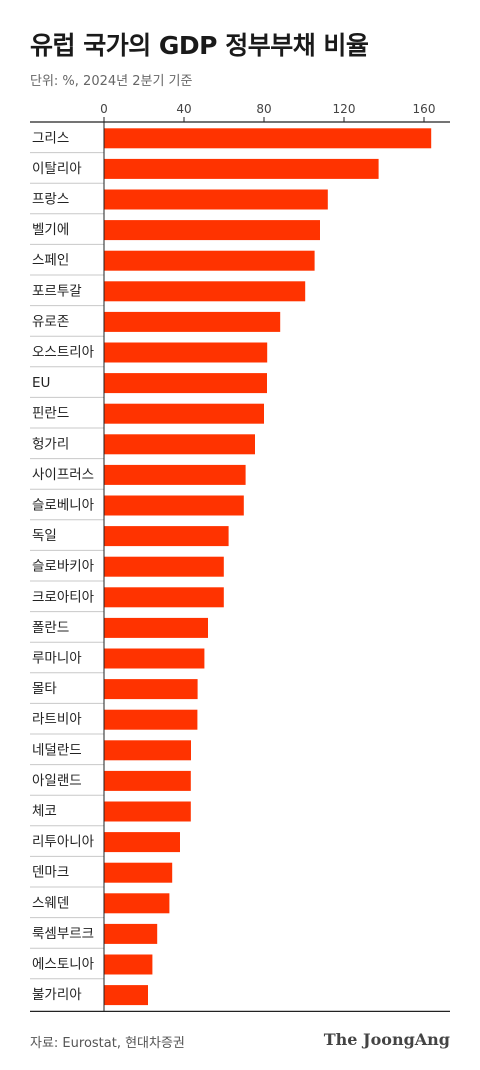  What do you see at coordinates (63, 506) in the screenshot?
I see `category-label: 슬로베니아` at bounding box center [63, 506].